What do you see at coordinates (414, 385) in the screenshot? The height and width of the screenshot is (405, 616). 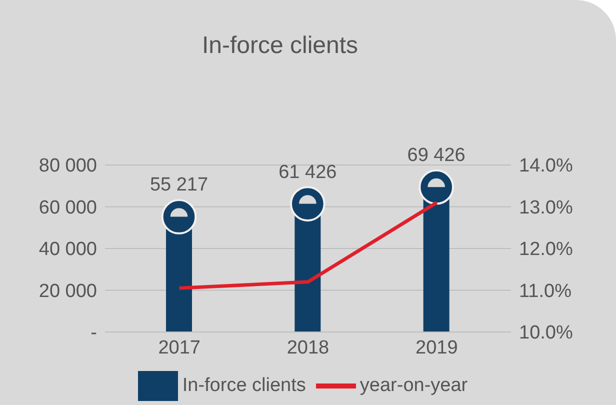 I see `legend-label: year-on-year` at bounding box center [414, 385].